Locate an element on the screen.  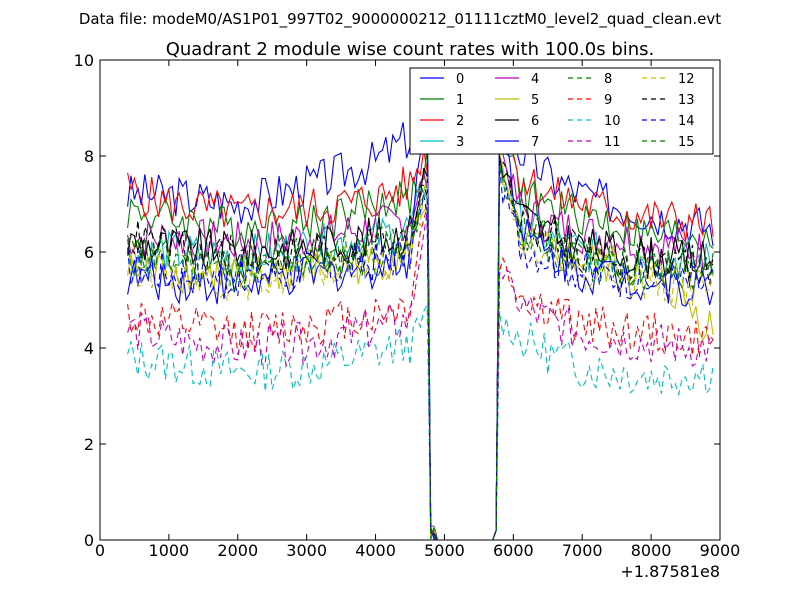
legend-label-12: 12 is located at coordinates (686, 79).